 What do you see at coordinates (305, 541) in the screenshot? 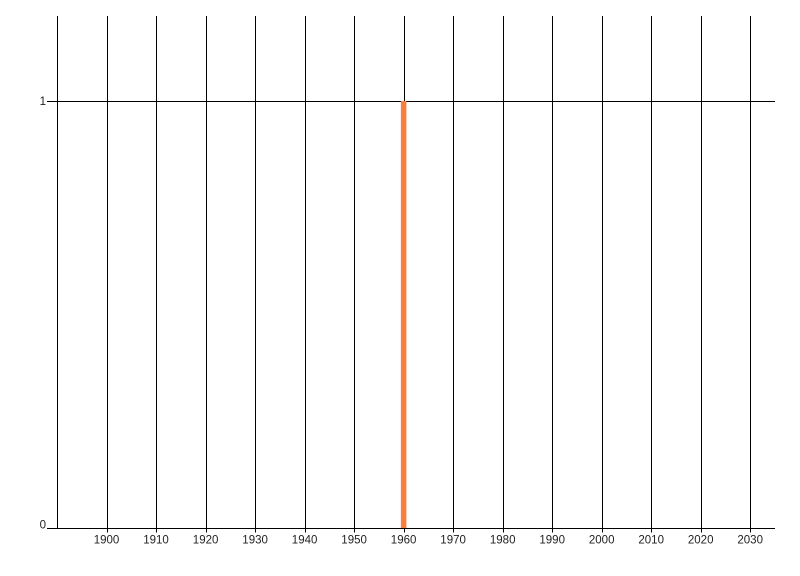
I see `x-tick-label: 1940` at bounding box center [305, 541].